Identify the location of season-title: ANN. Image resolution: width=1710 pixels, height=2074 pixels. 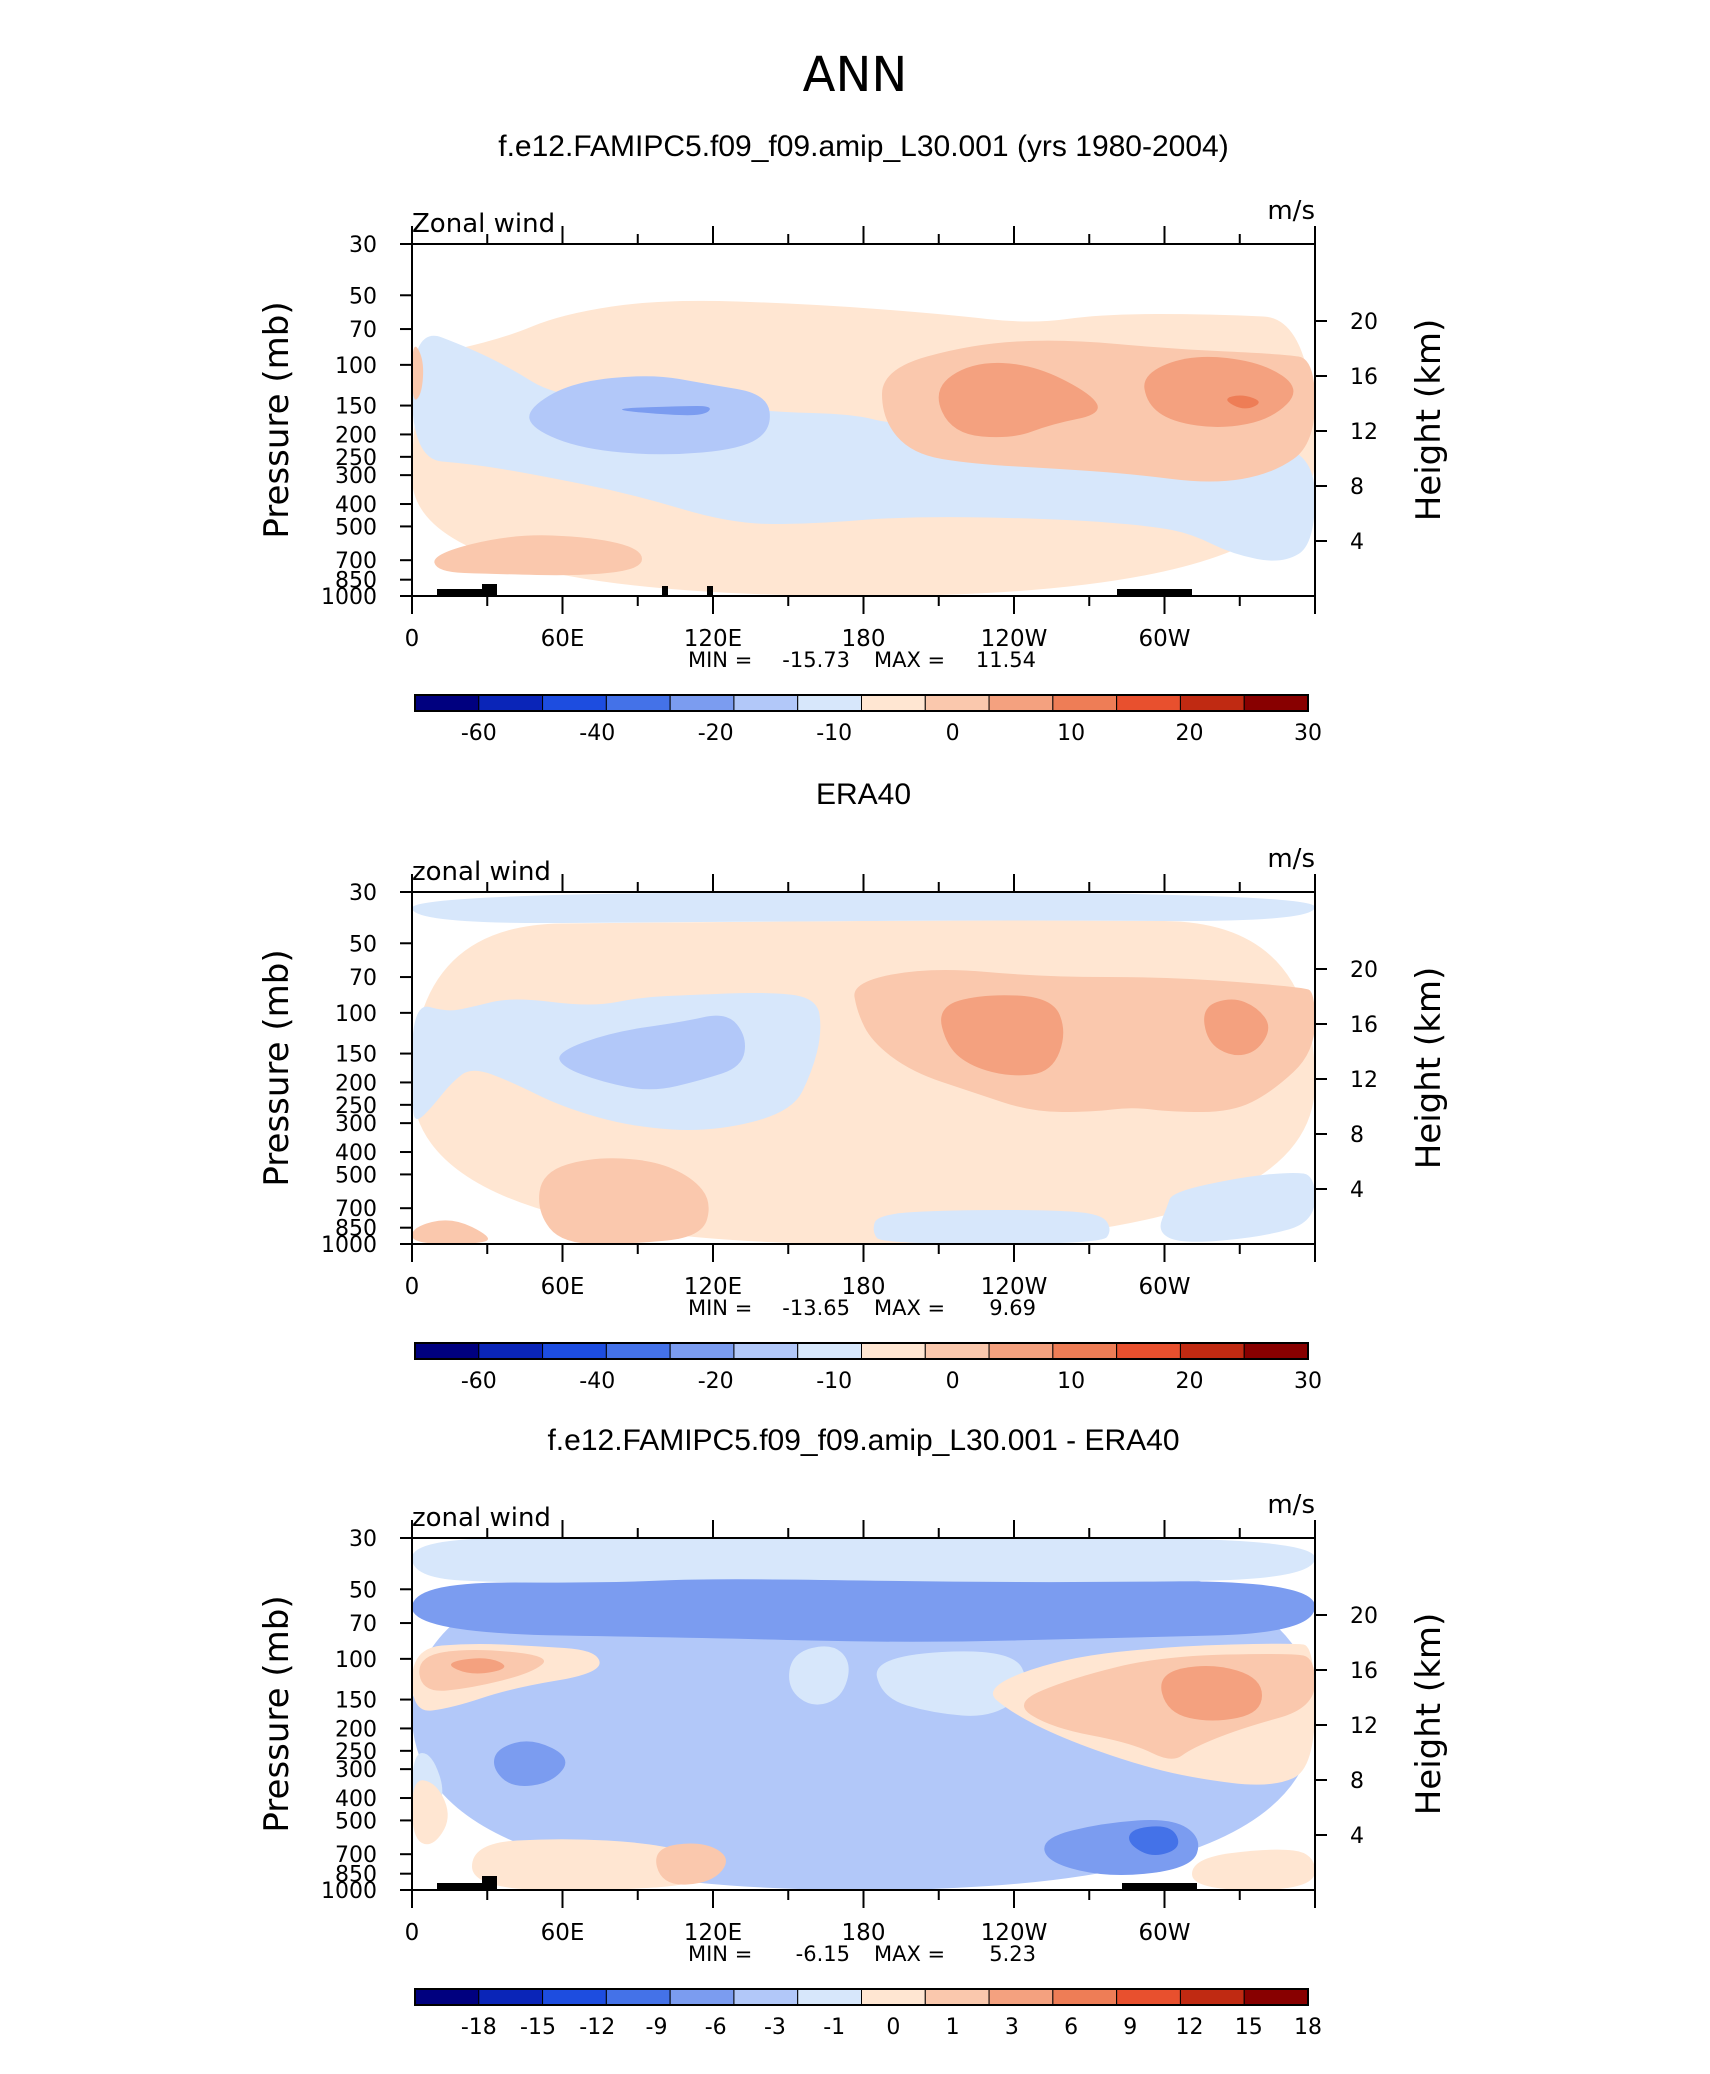
(855, 75).